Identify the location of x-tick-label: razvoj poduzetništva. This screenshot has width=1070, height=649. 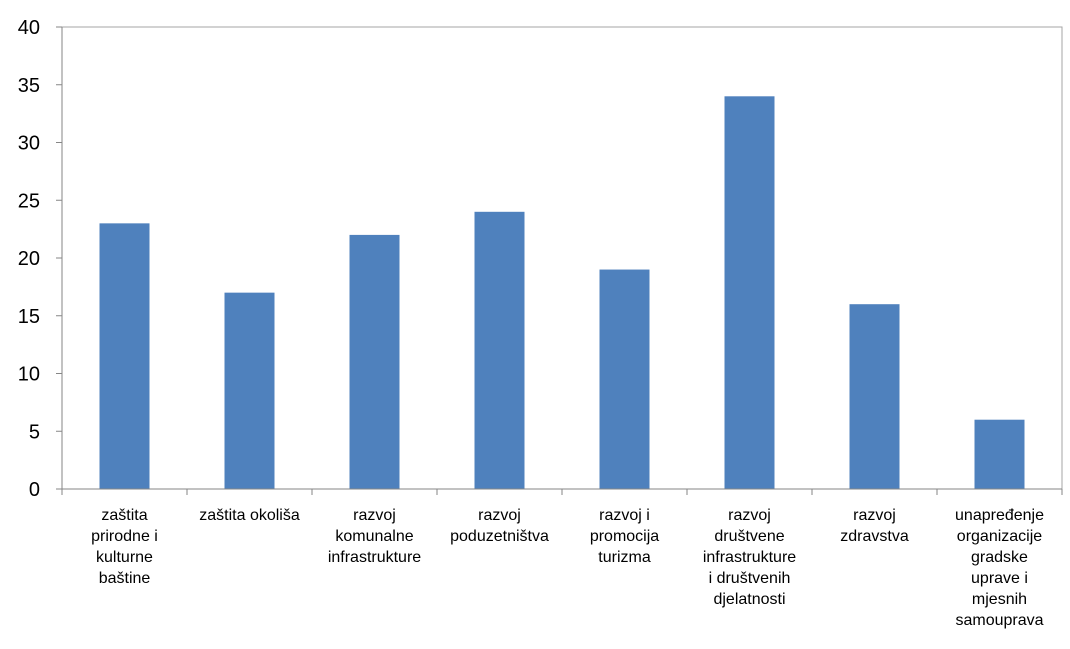
(499, 526).